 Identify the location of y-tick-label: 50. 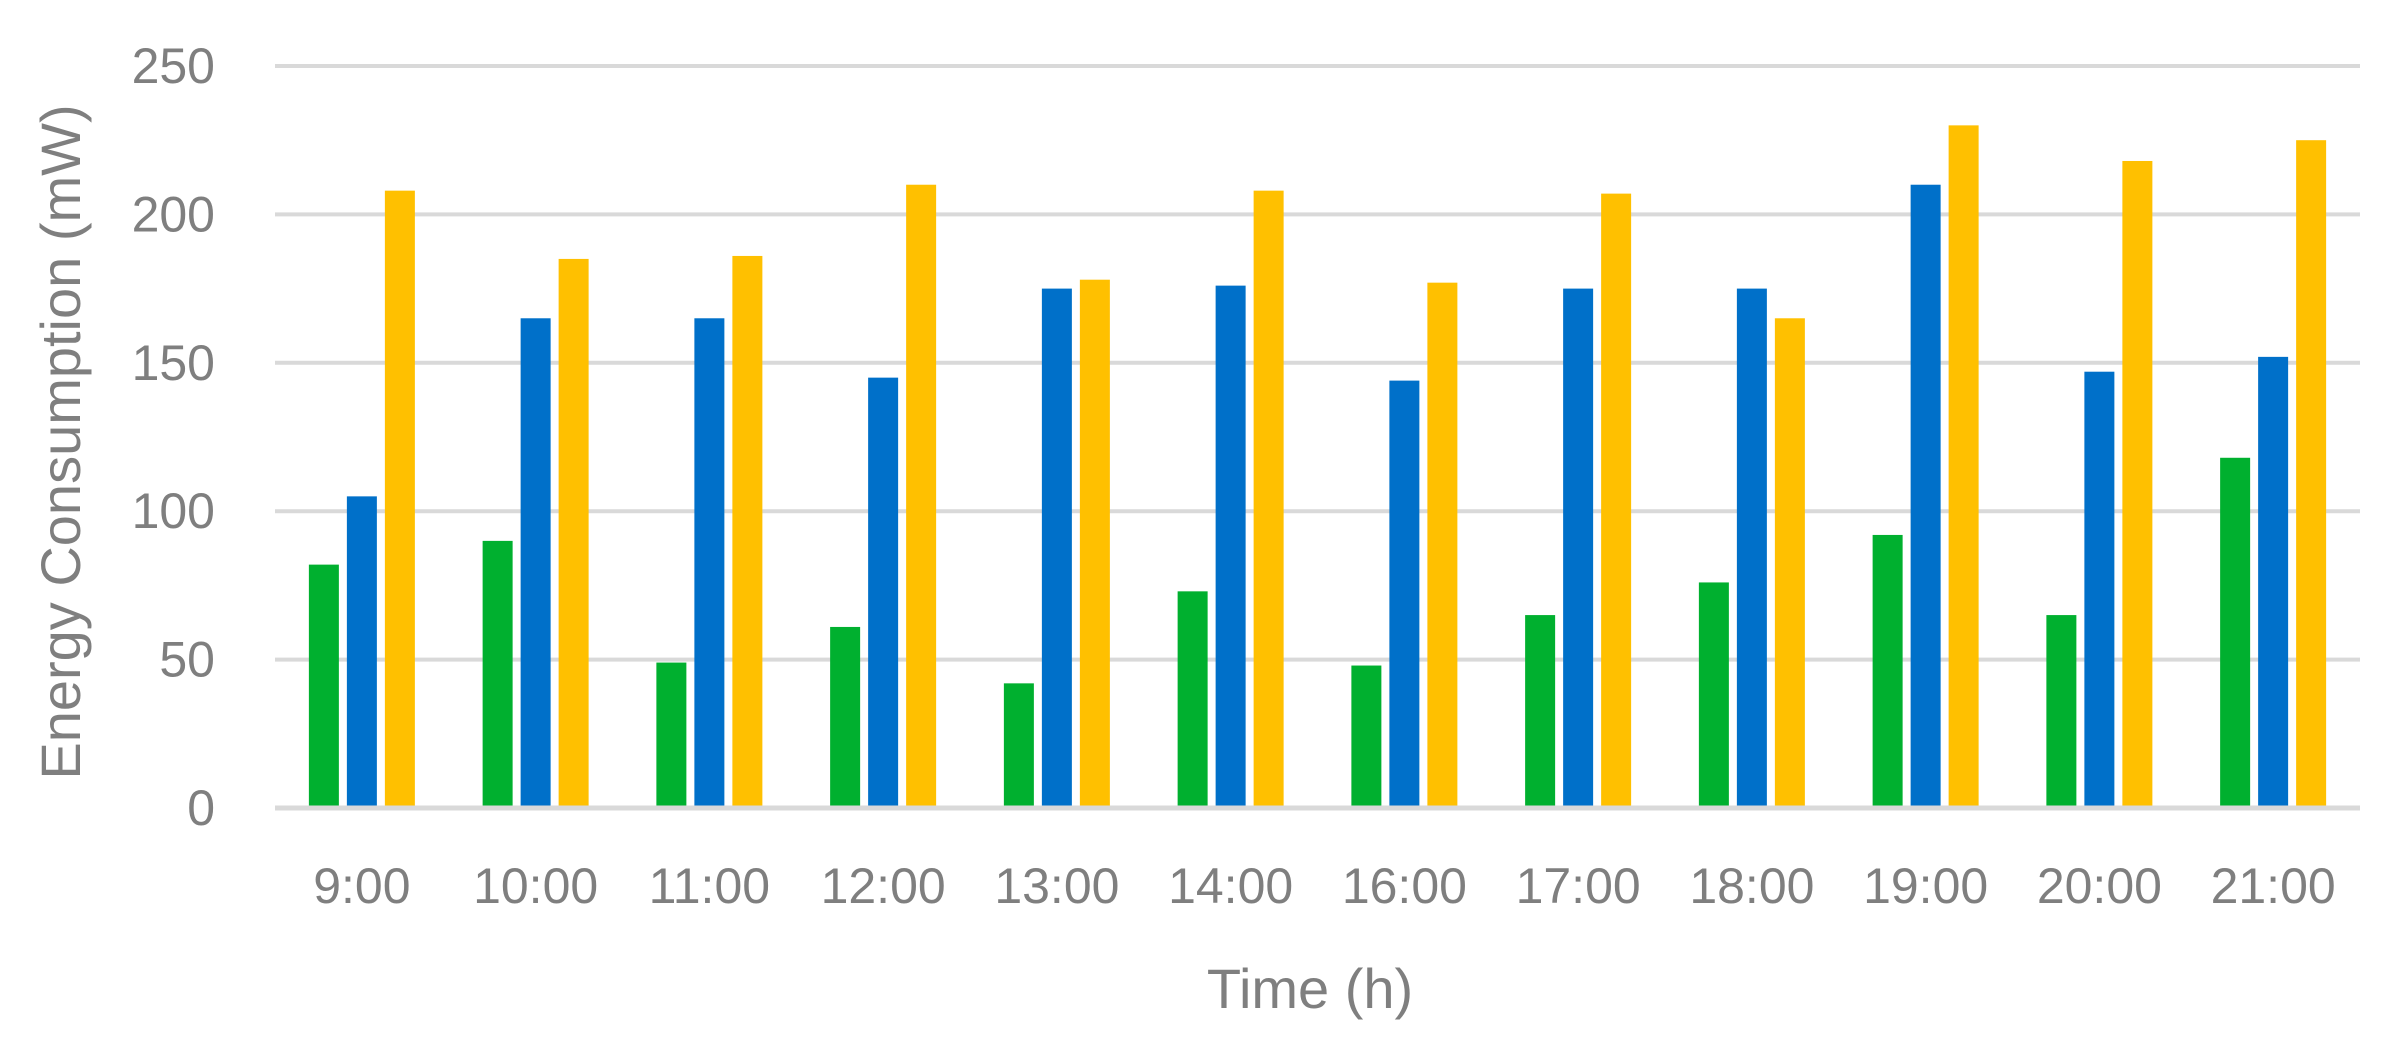
(187, 660).